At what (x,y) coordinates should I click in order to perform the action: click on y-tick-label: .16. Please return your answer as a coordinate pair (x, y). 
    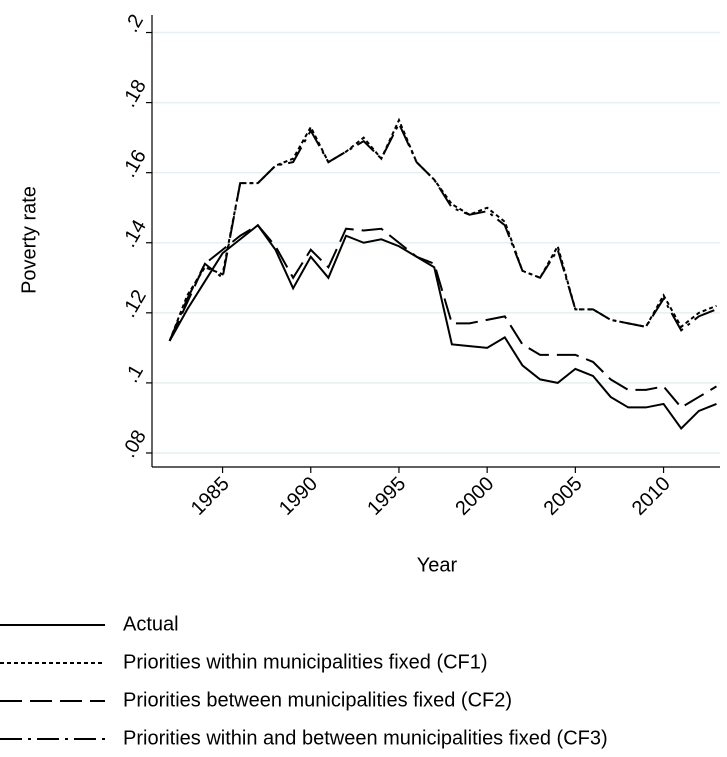
    Looking at the image, I should click on (134, 163).